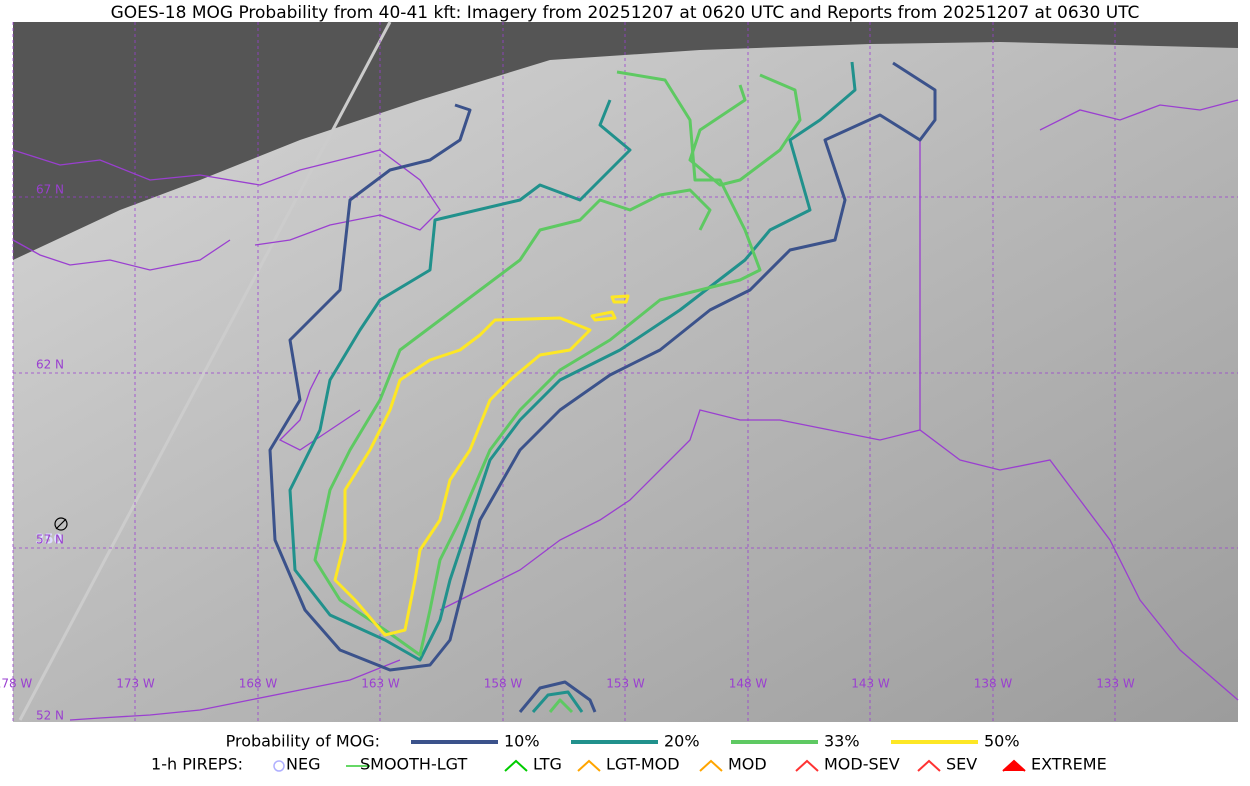  What do you see at coordinates (303, 764) in the screenshot?
I see `legend-label: NEG` at bounding box center [303, 764].